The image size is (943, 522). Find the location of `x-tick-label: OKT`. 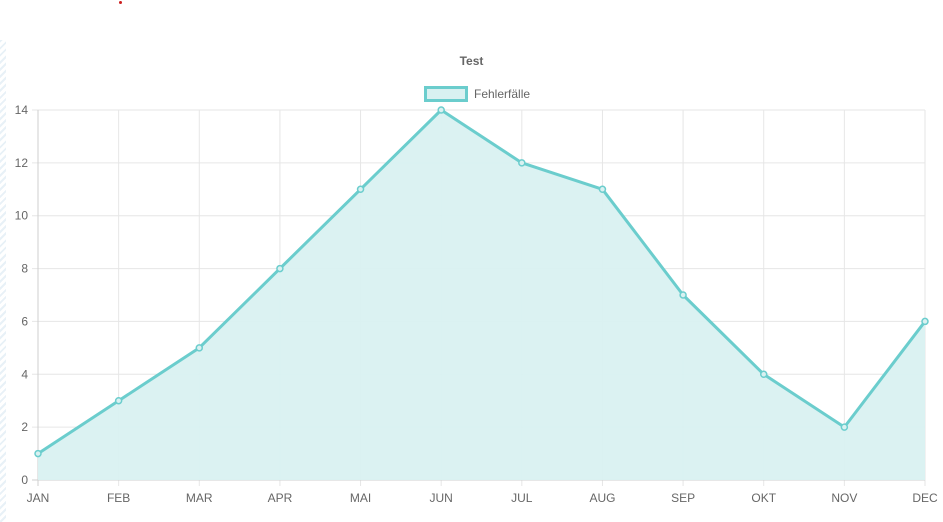

x-tick-label: OKT is located at coordinates (763, 498).